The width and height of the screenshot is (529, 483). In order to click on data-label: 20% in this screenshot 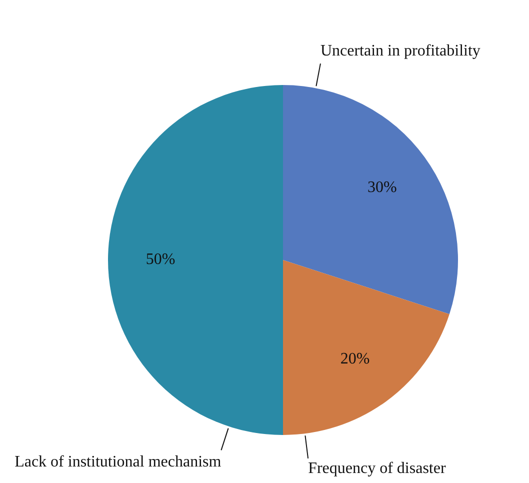, I will do `click(355, 359)`.